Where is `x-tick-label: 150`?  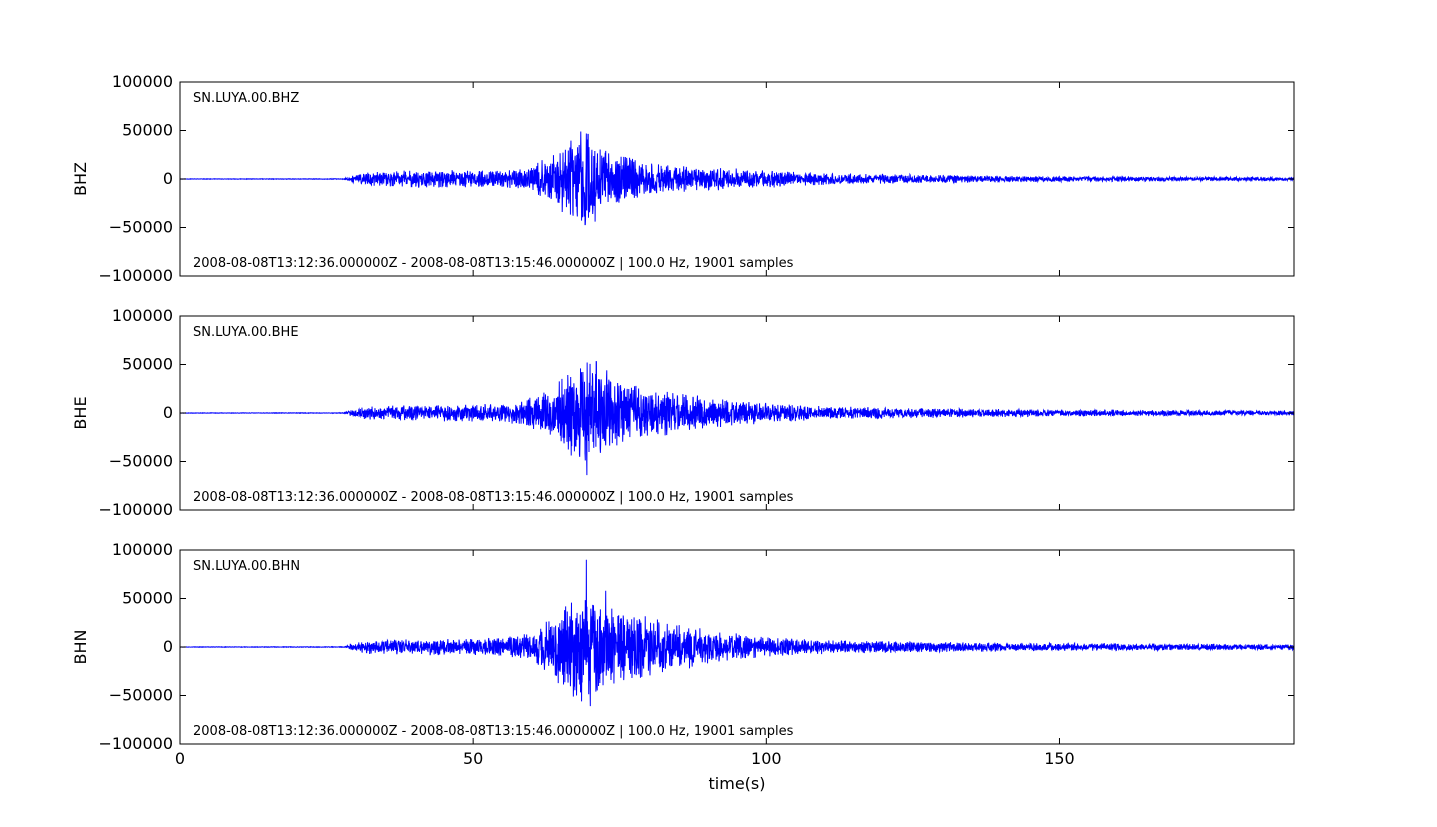 x-tick-label: 150 is located at coordinates (1059, 758).